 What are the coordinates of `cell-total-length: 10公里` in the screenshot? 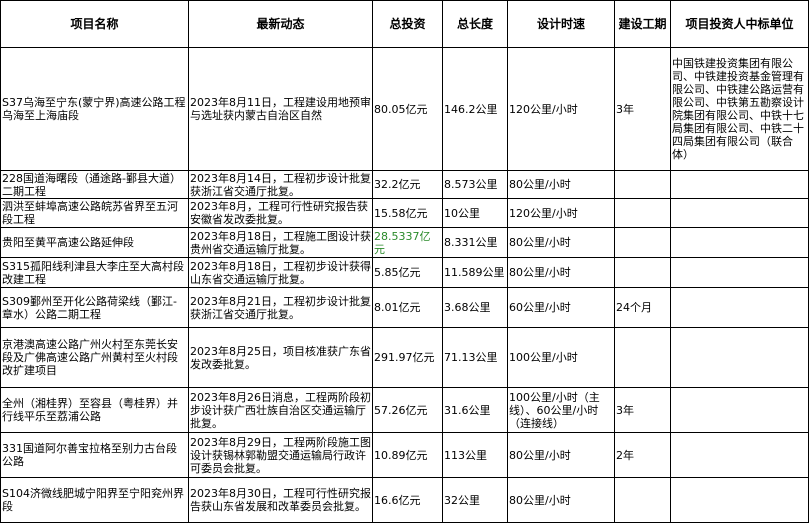 It's located at (475, 213).